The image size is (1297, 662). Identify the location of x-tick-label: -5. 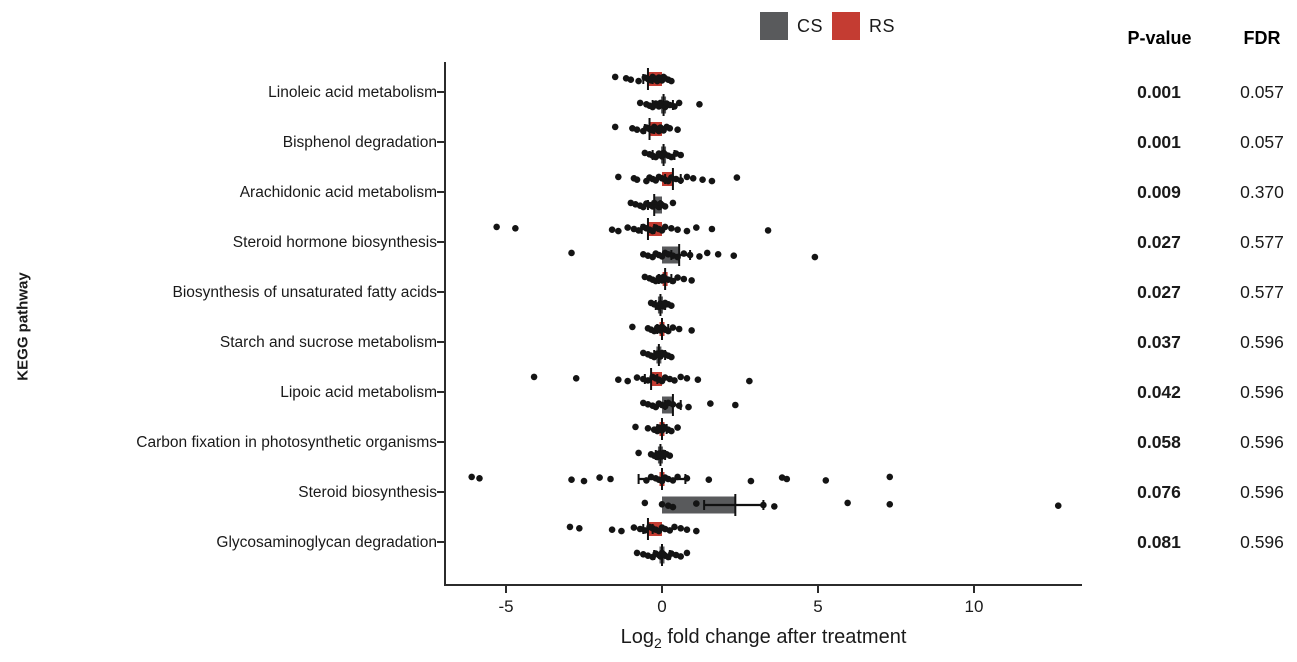
(505, 606).